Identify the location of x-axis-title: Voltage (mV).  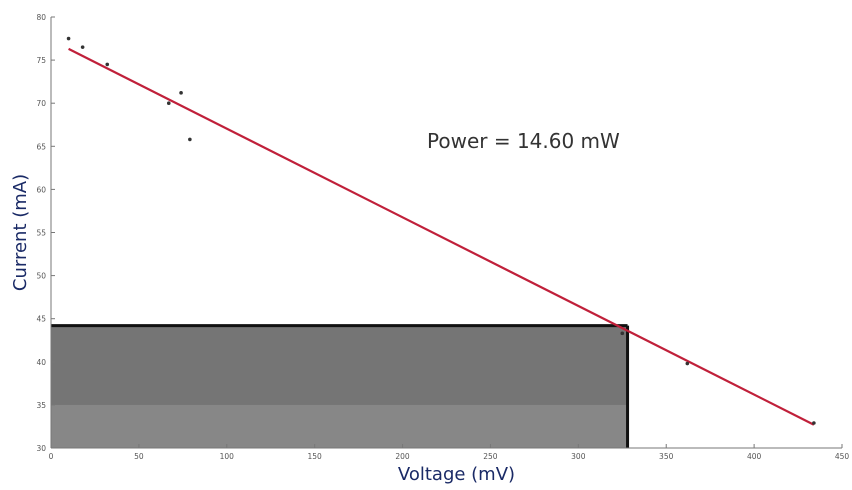
(456, 474).